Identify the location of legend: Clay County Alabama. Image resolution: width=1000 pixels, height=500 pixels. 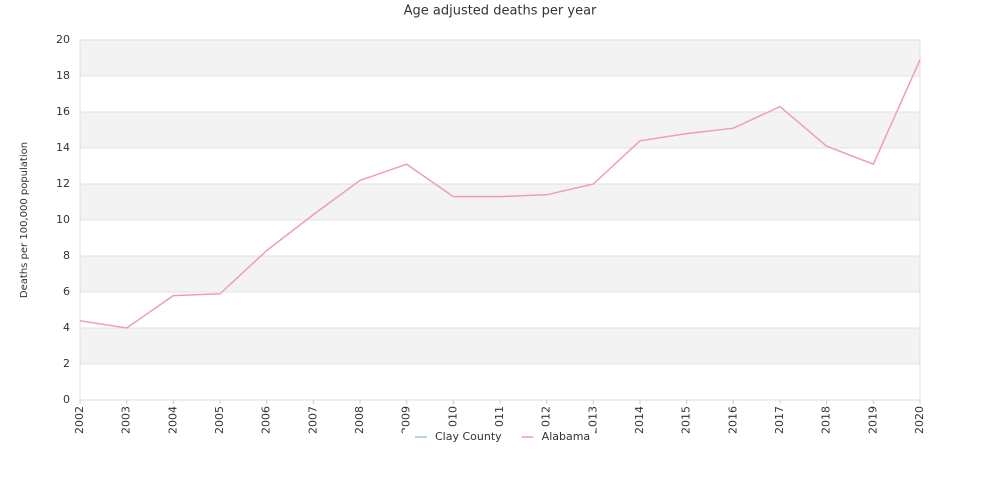
(500, 437).